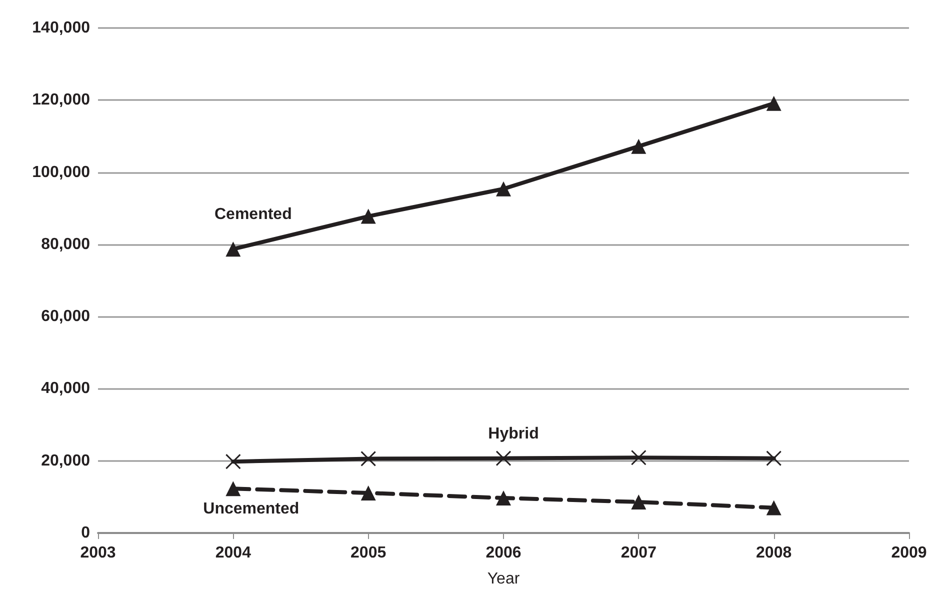  I want to click on x-tick-label: 2007, so click(638, 553).